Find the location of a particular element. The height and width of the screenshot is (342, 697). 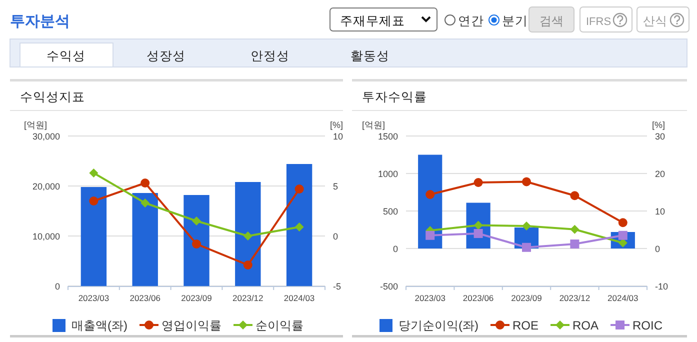

y2-tick-label: -5 is located at coordinates (337, 287).